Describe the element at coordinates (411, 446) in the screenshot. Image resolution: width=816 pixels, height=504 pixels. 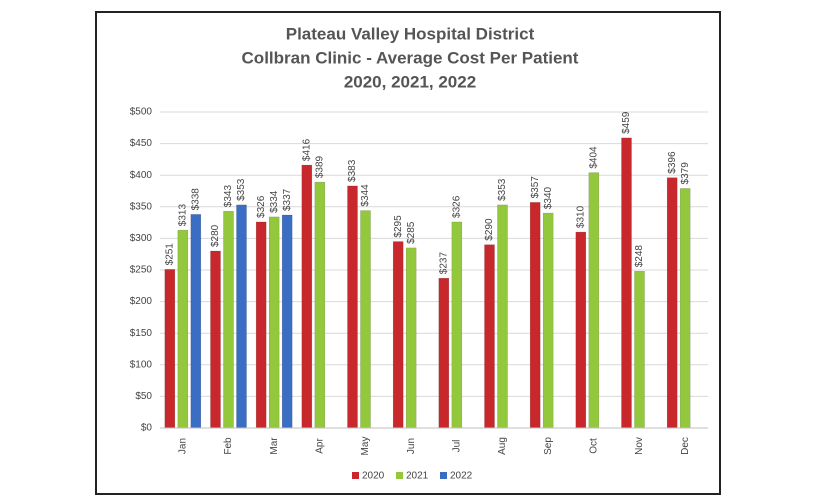
I see `x-tick-label: Jun` at that location.